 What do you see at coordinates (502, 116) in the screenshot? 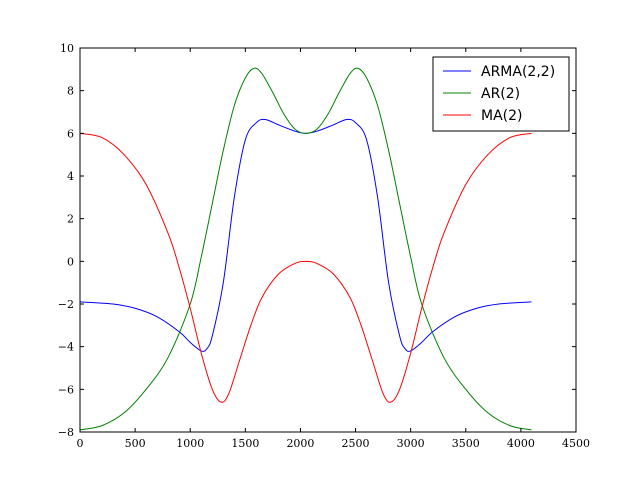
I see `legend-label-2: MA(2)` at bounding box center [502, 116].